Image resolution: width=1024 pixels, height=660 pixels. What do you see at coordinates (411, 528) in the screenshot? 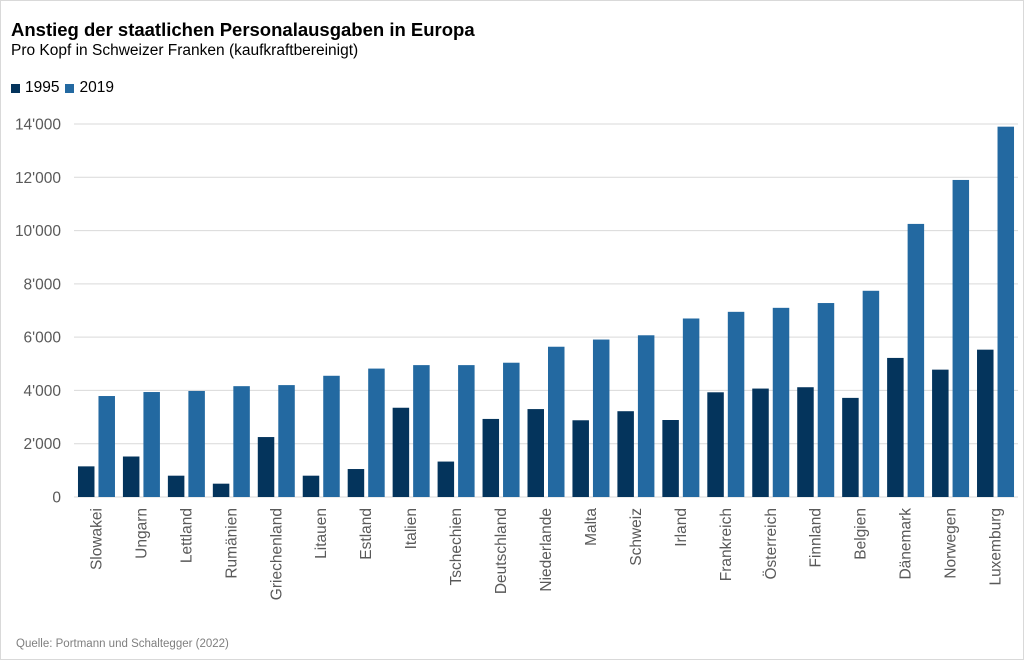
I see `x-tick-label: Italien` at bounding box center [411, 528].